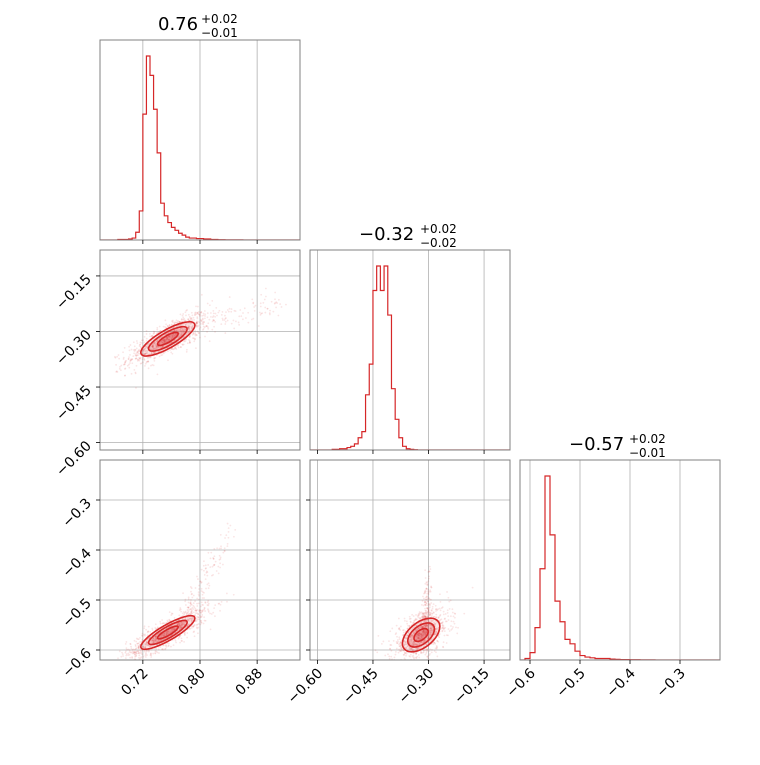 Image resolution: width=760 pixels, height=765 pixels. Describe the element at coordinates (198, 561) in the screenshot. I see `panel-r2-c0` at that location.